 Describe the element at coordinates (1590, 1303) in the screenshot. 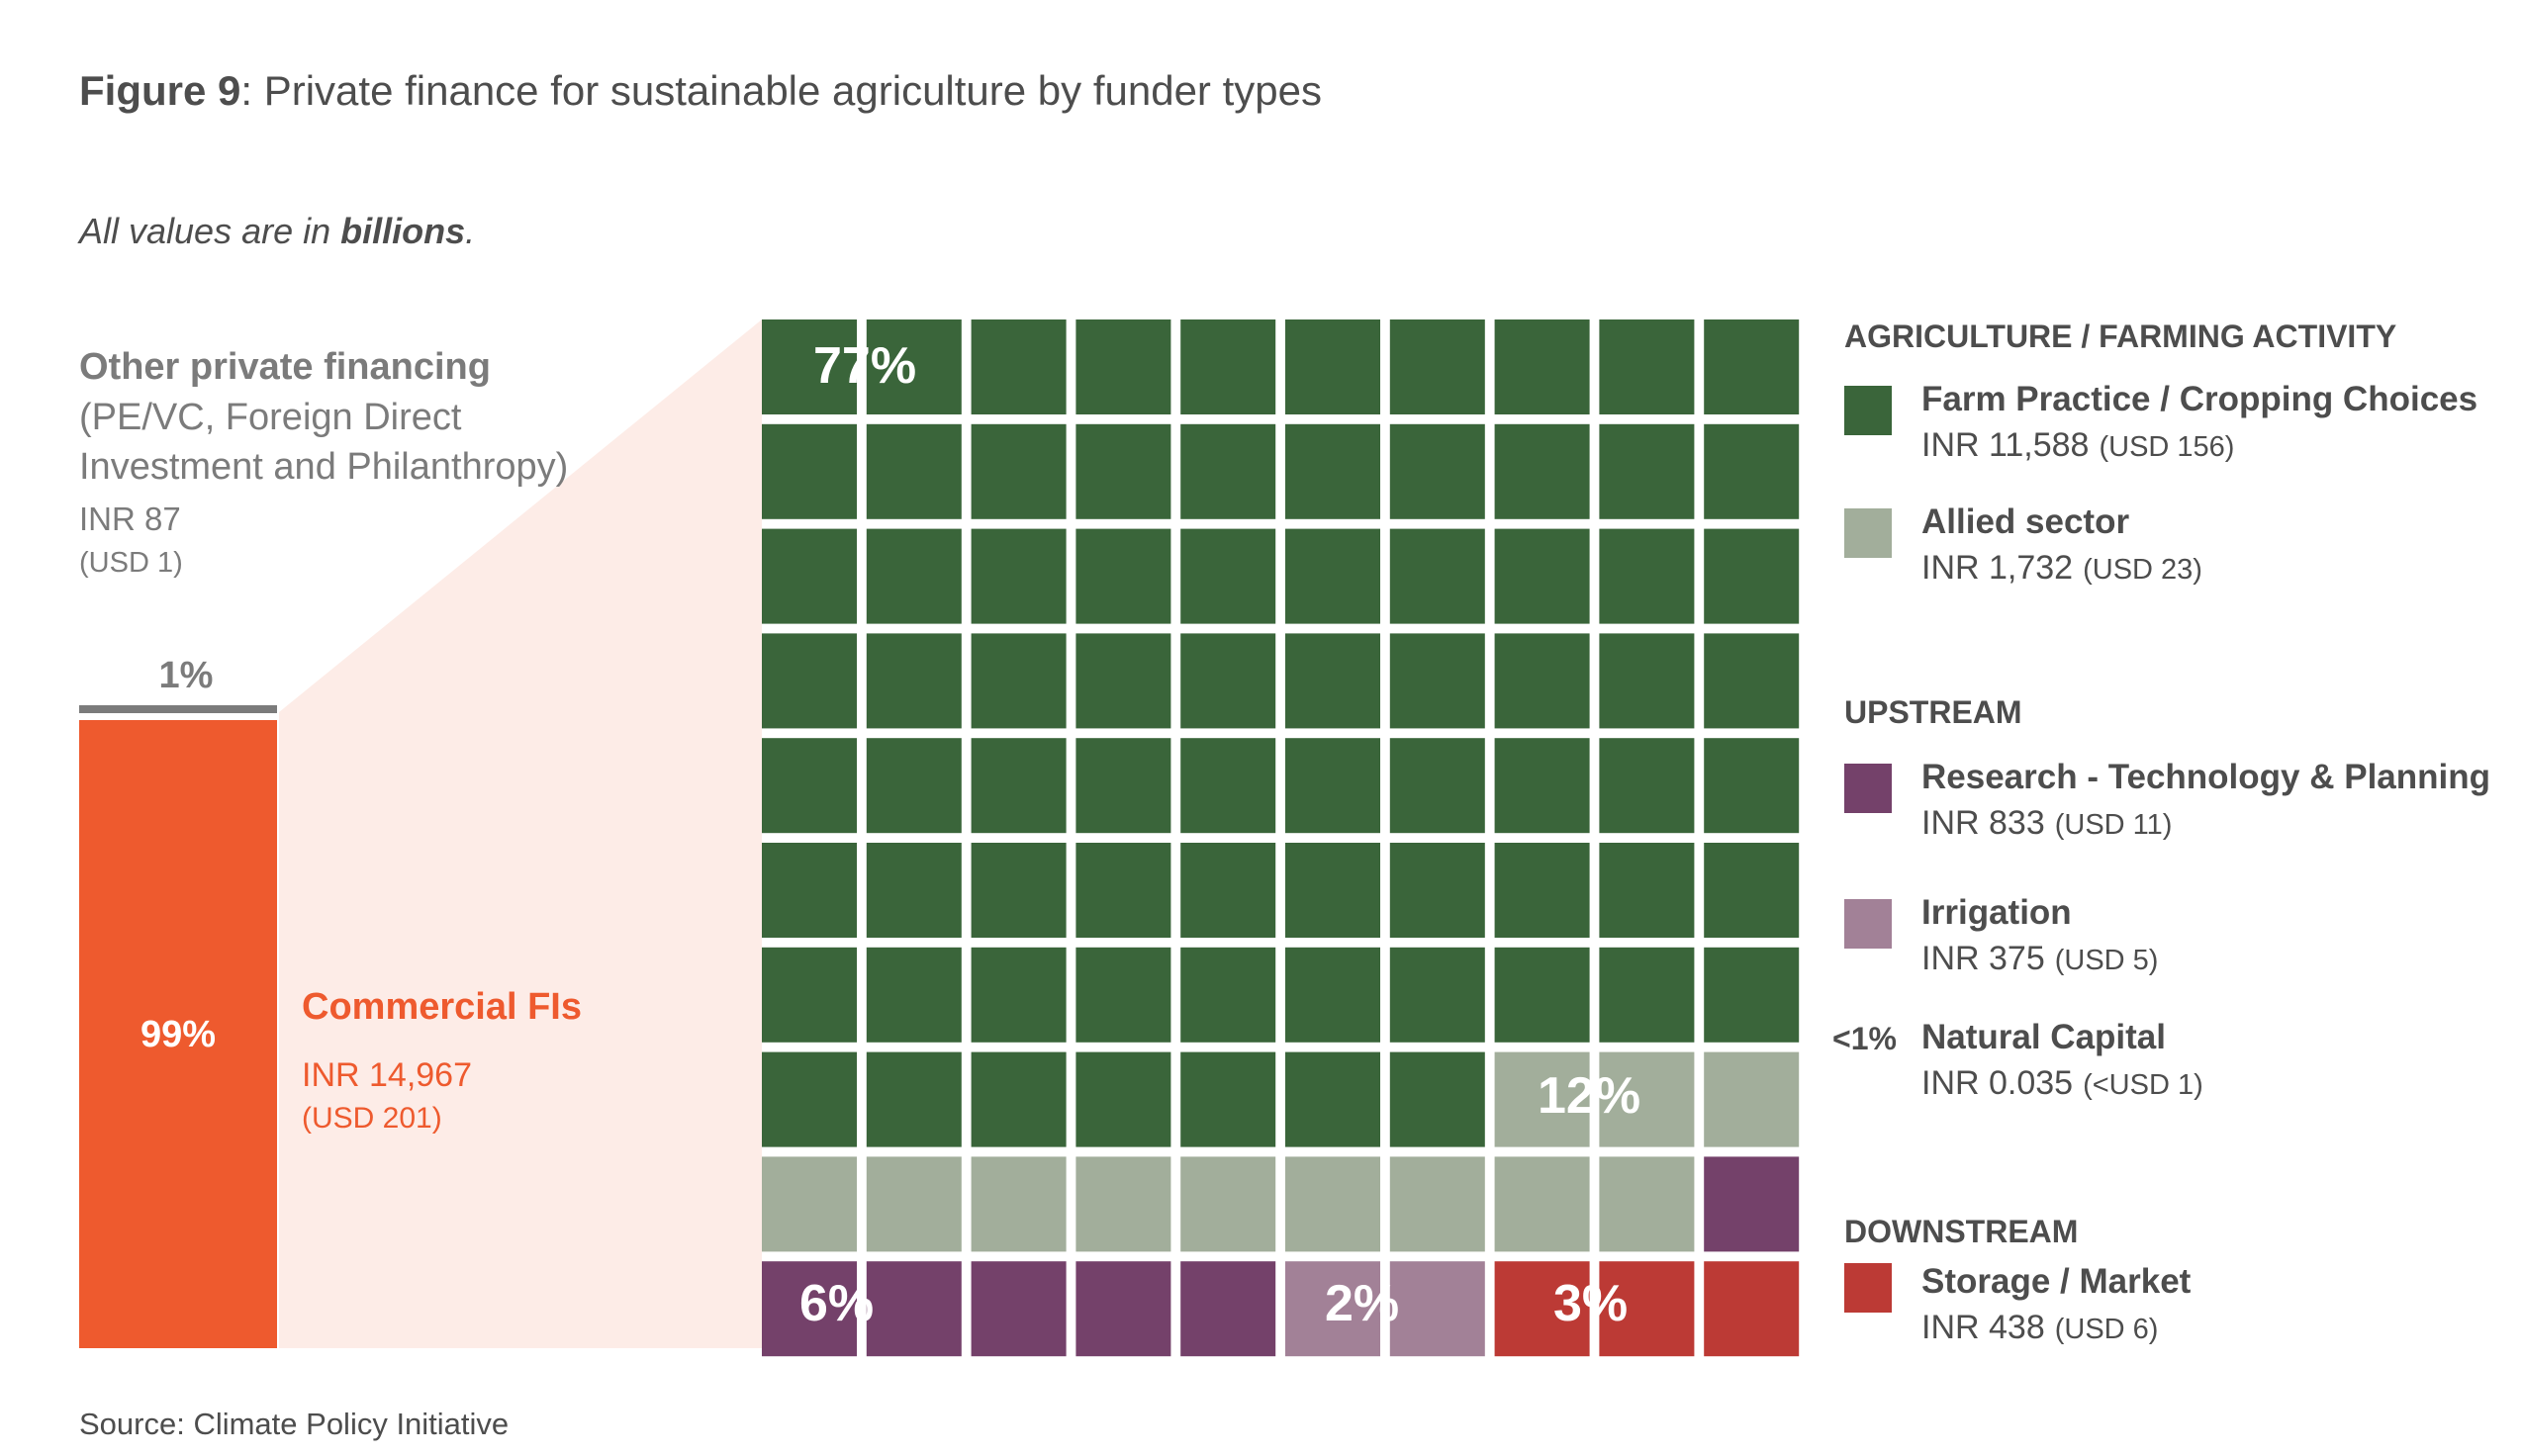

I see `waffle-label-storage-market: 3%` at that location.